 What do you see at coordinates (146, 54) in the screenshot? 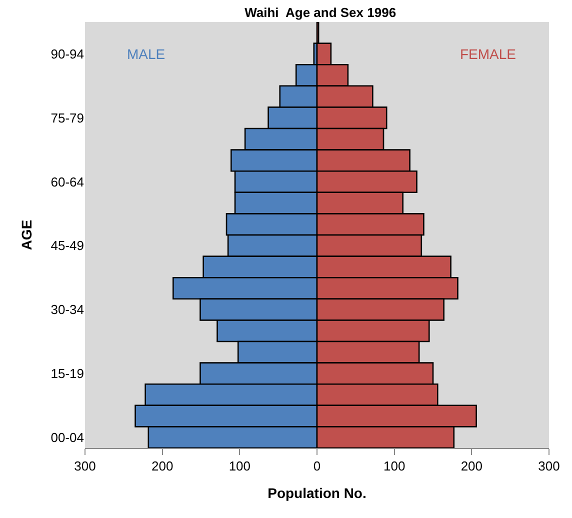
I see `text: MALE` at bounding box center [146, 54].